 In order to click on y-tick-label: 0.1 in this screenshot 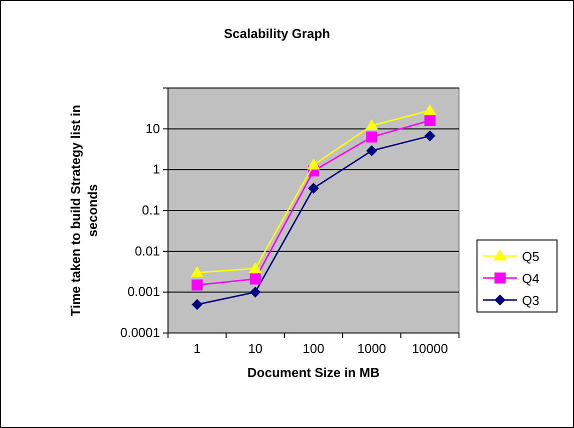, I will do `click(151, 210)`.